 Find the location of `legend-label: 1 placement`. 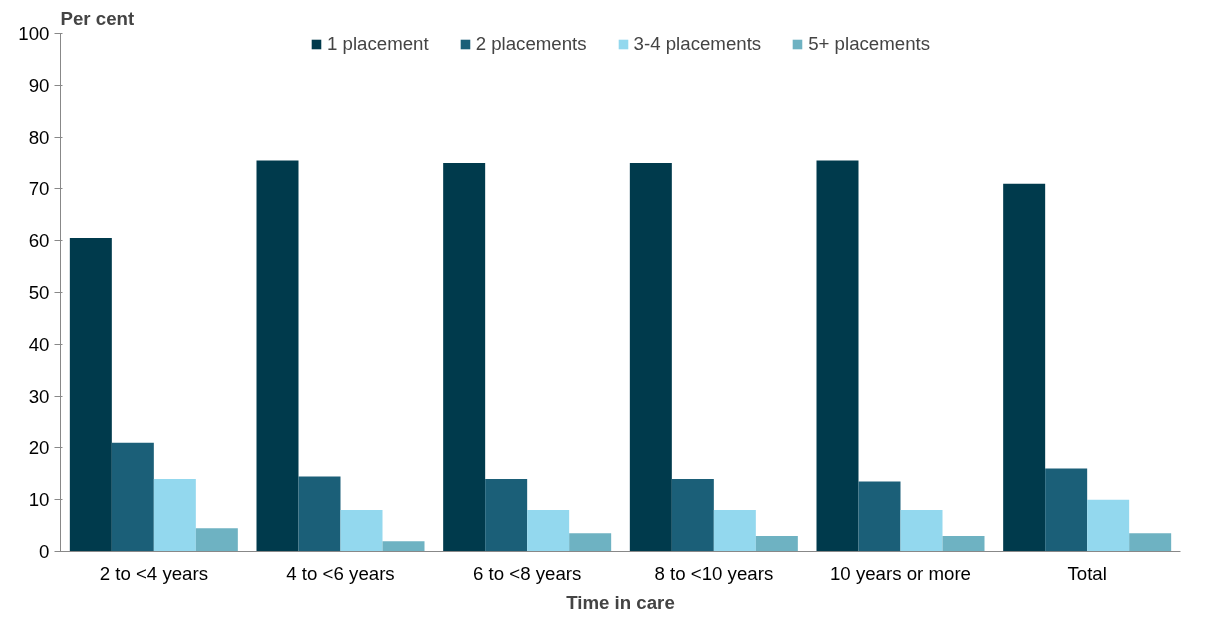

legend-label: 1 placement is located at coordinates (377, 44).